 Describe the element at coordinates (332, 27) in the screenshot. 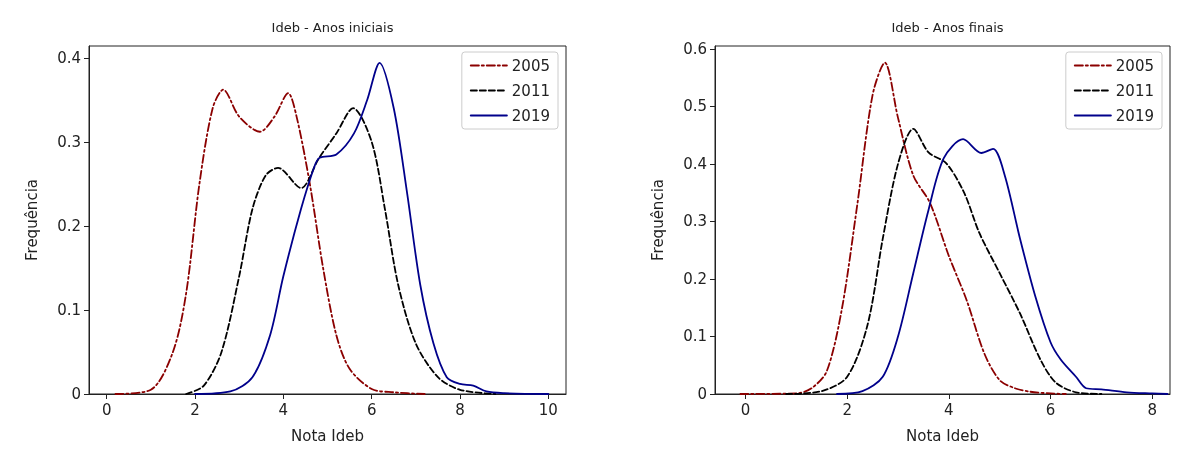

I see `chart-title: Ideb - Anos iniciais` at that location.